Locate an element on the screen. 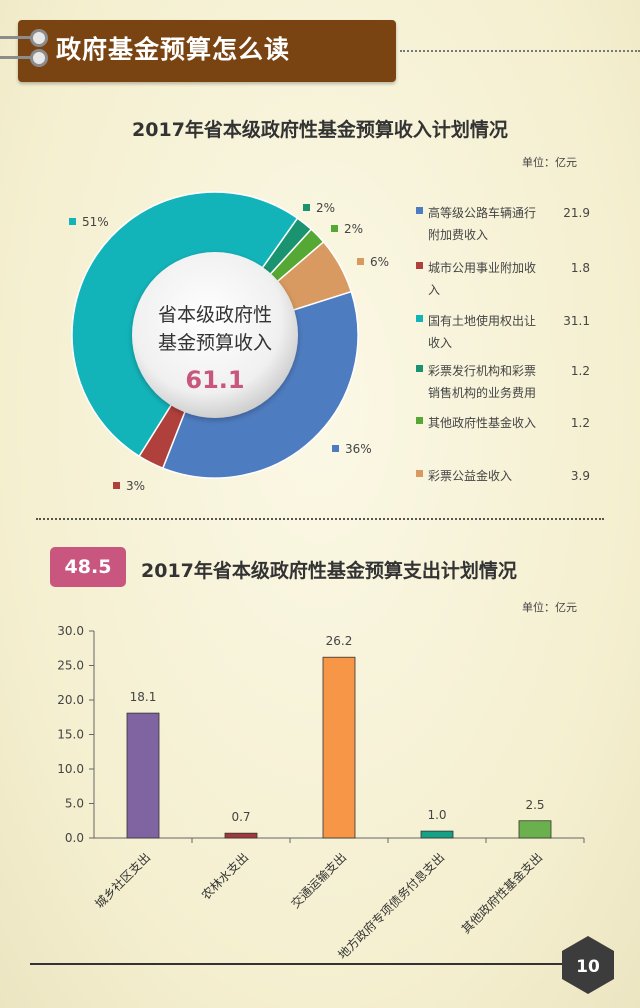 The image size is (640, 1008). pct-label-lottery-fee: 2% is located at coordinates (319, 208).